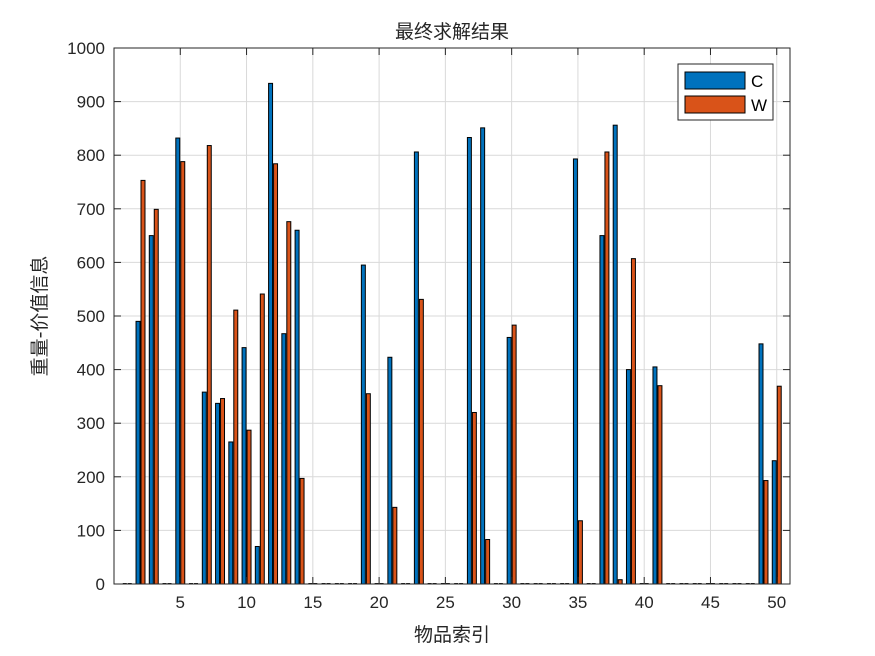  Describe the element at coordinates (91, 209) in the screenshot. I see `y-tick-label: 700` at that location.